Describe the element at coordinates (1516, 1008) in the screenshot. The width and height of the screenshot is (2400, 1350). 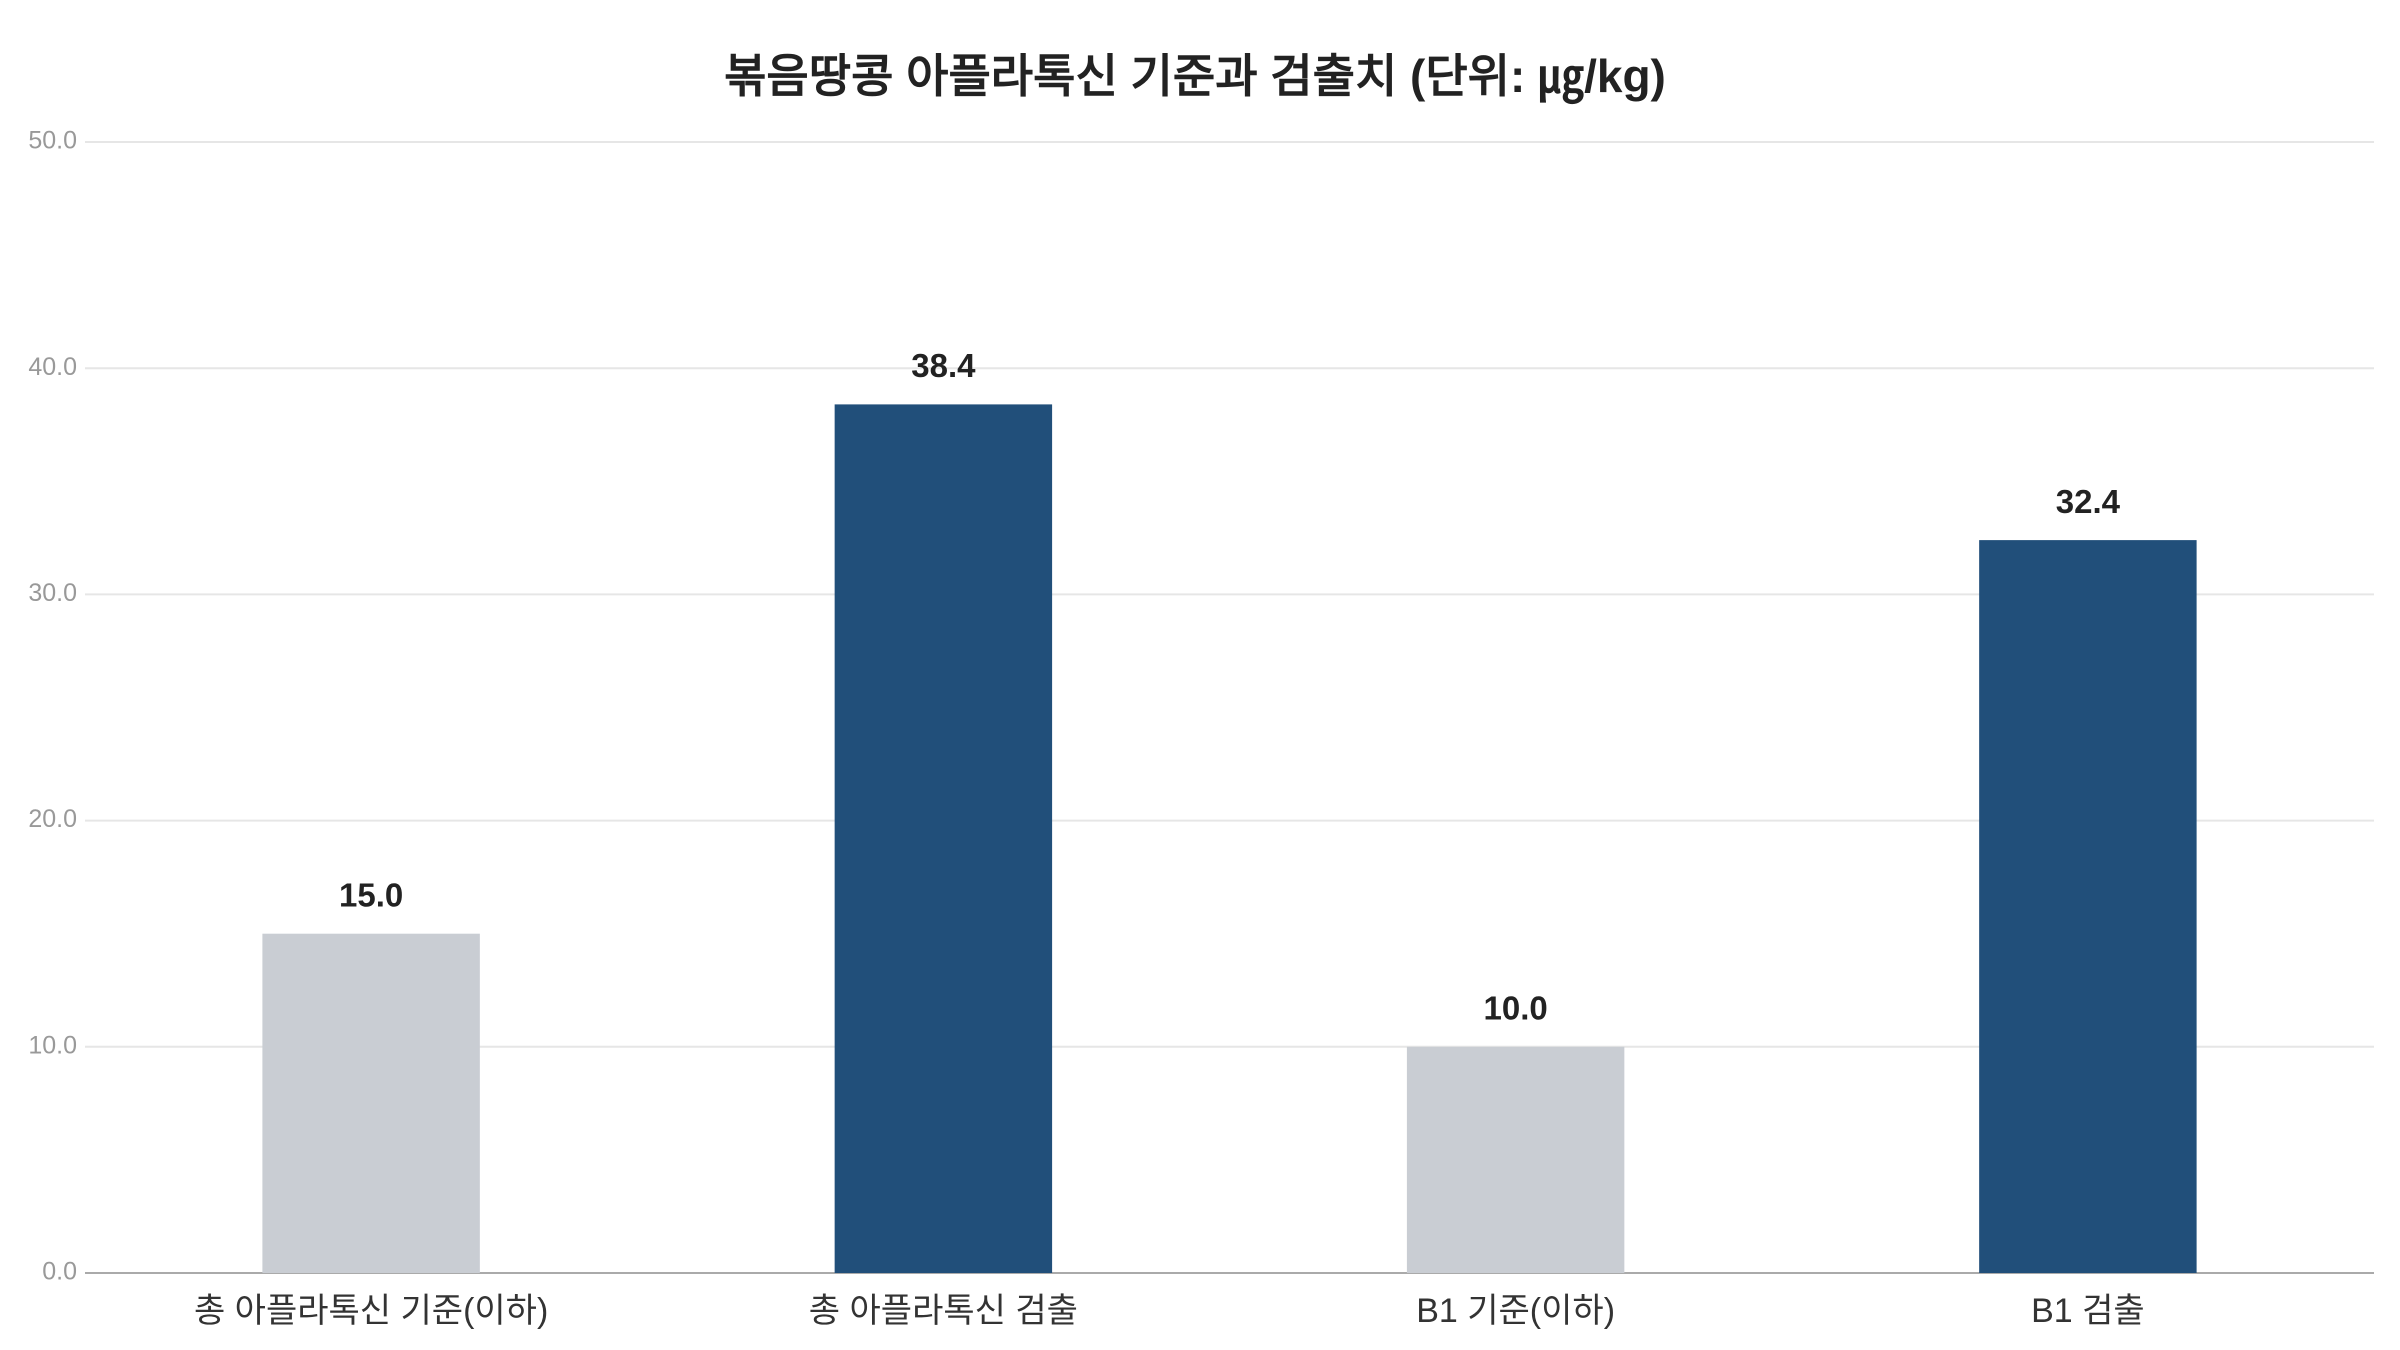
I see `value-label: 10.0` at that location.